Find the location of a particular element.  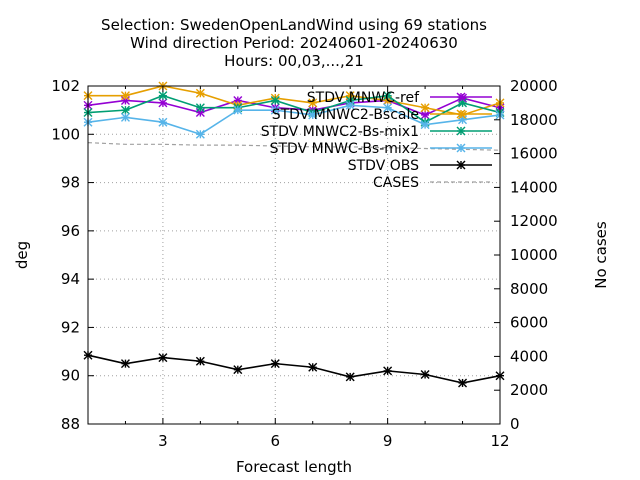

y2-axis-label: No cases is located at coordinates (601, 255).